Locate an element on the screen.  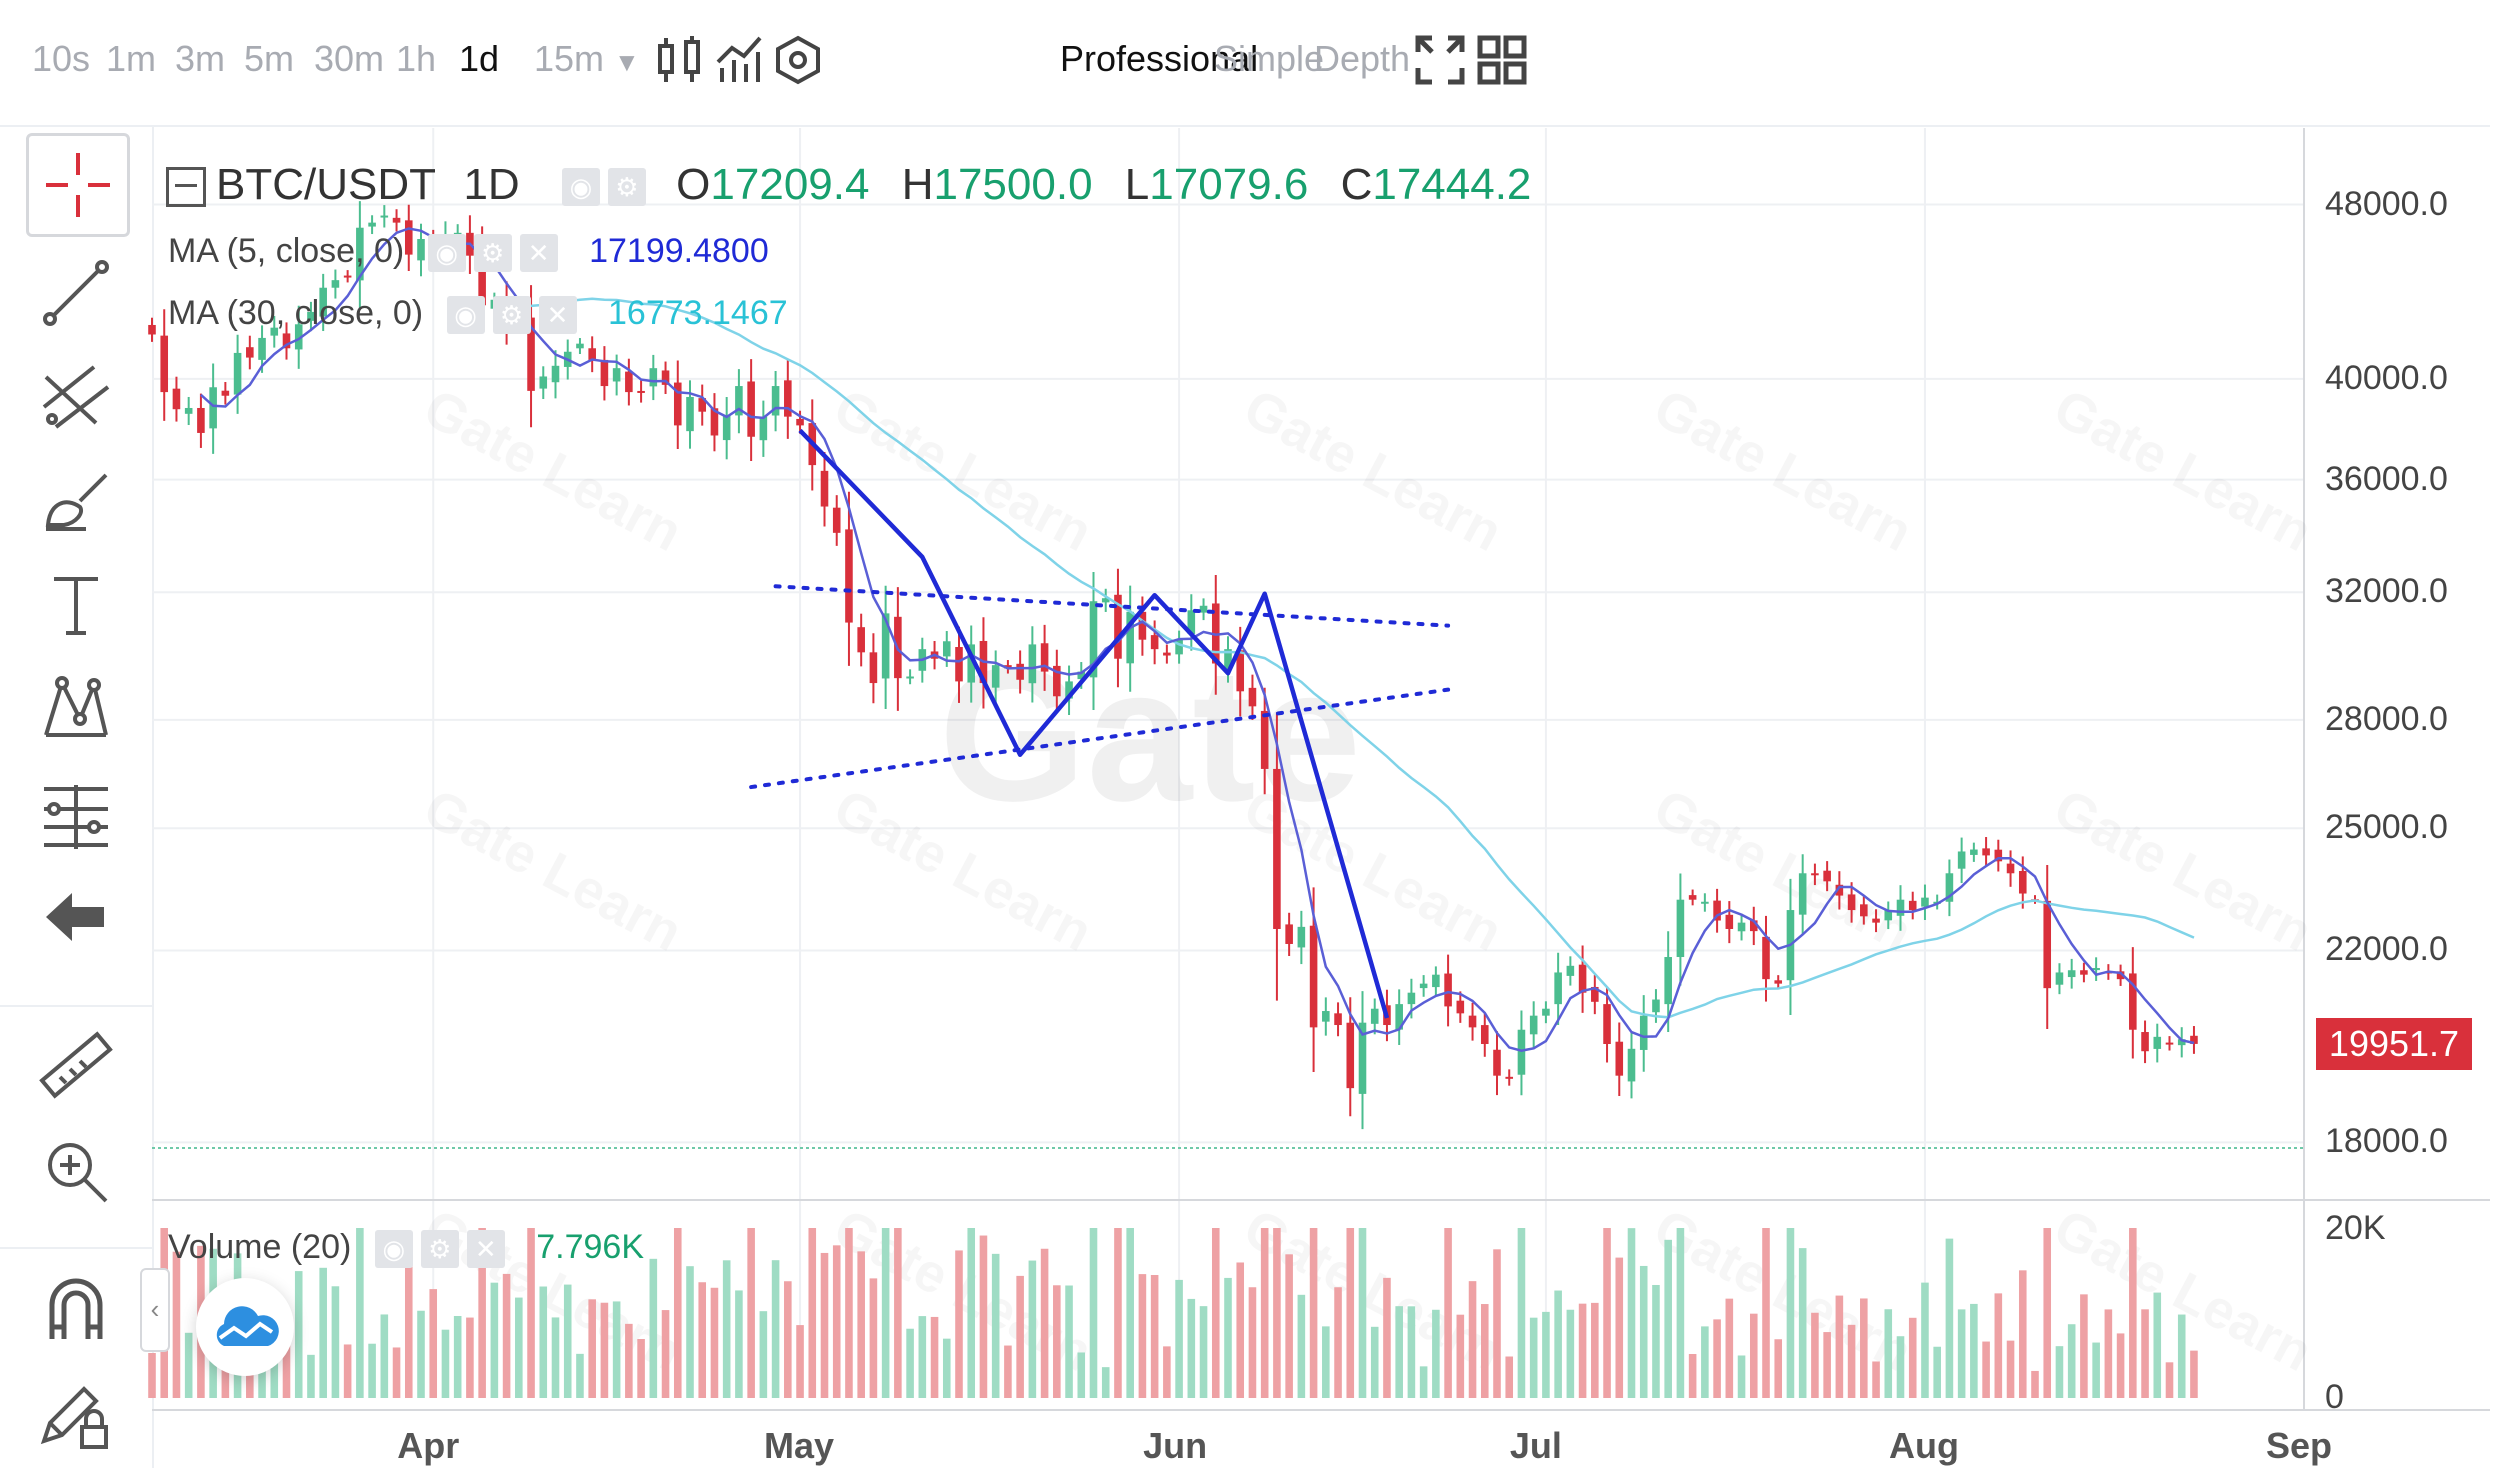
y-tick-label: 28000.0 is located at coordinates (2386, 718).